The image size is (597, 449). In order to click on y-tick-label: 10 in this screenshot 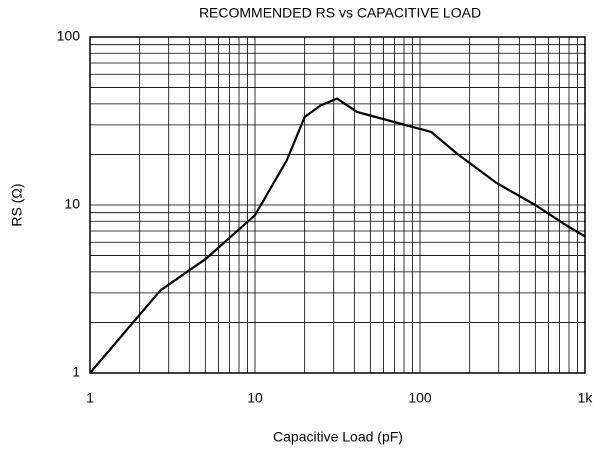, I will do `click(72, 204)`.